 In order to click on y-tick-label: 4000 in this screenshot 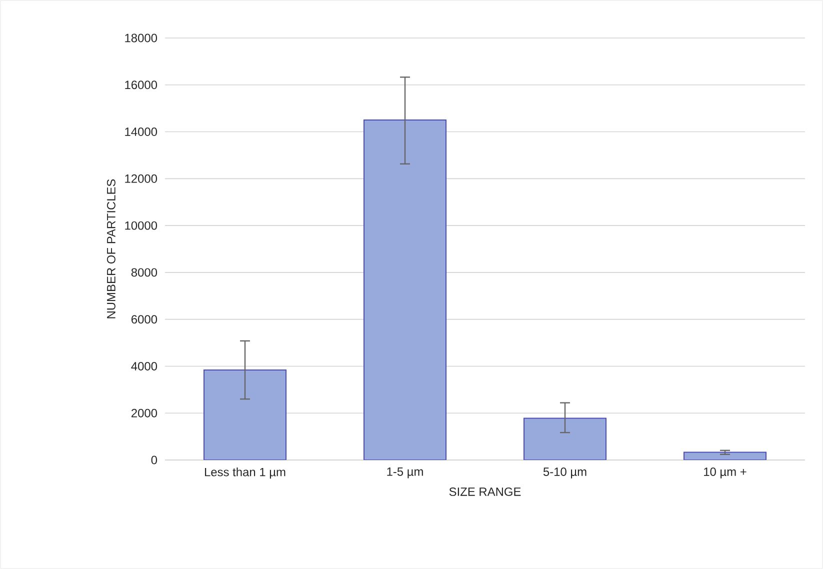, I will do `click(144, 366)`.